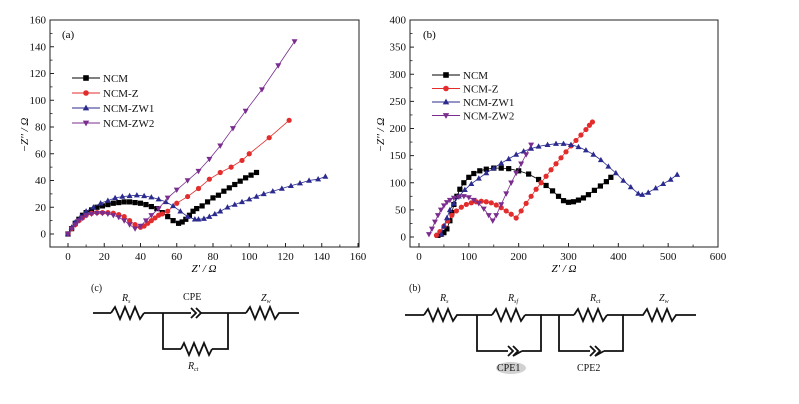  What do you see at coordinates (196, 349) in the screenshot?
I see `circuit-c-rct-resistor` at bounding box center [196, 349].